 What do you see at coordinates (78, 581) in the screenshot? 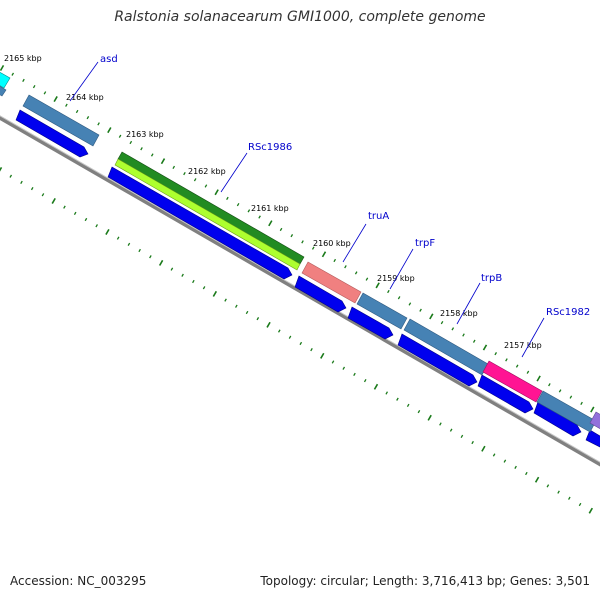
I see `accession-label: Accession: NC_003295` at bounding box center [78, 581].